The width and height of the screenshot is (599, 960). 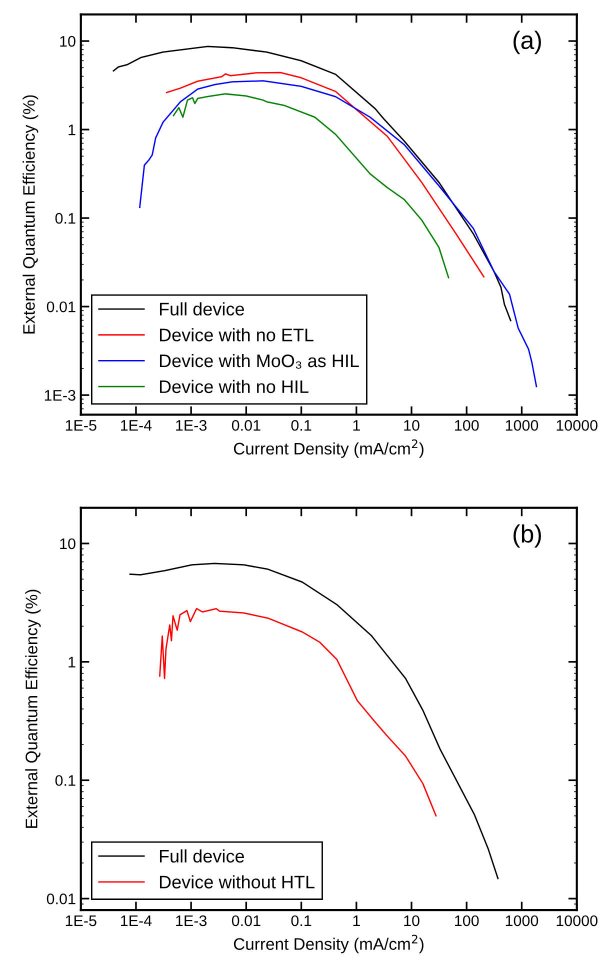 What do you see at coordinates (527, 42) in the screenshot?
I see `annotation: (a)` at bounding box center [527, 42].